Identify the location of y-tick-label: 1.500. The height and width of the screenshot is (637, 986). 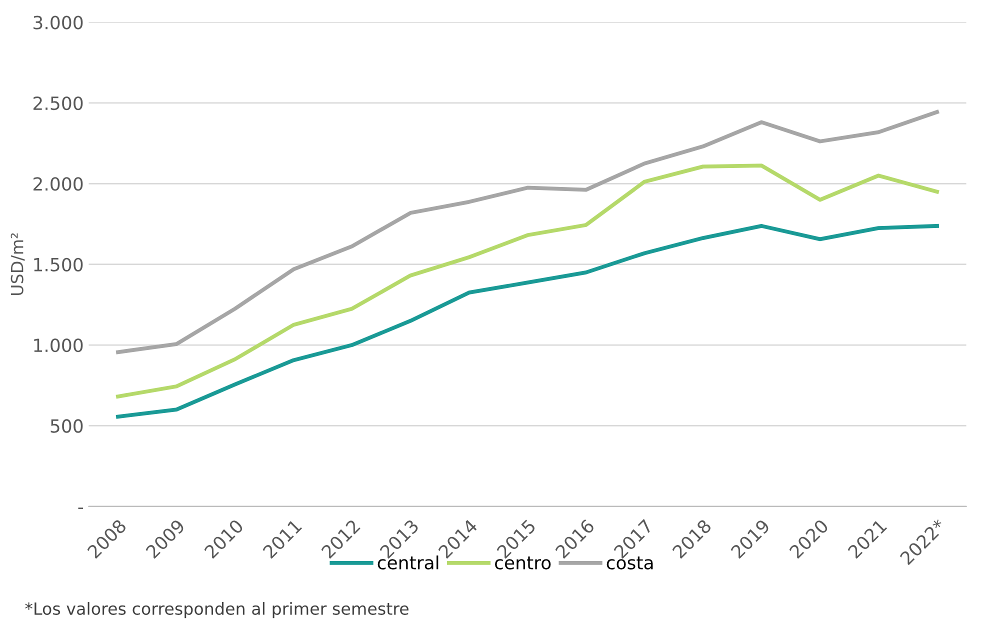
(58, 265).